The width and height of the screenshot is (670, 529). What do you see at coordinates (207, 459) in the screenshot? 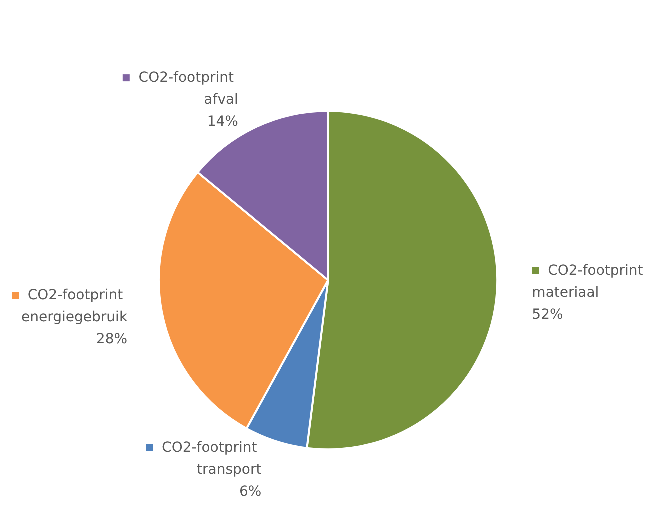
I see `legend-label: CO2-footprint transport` at bounding box center [207, 459].